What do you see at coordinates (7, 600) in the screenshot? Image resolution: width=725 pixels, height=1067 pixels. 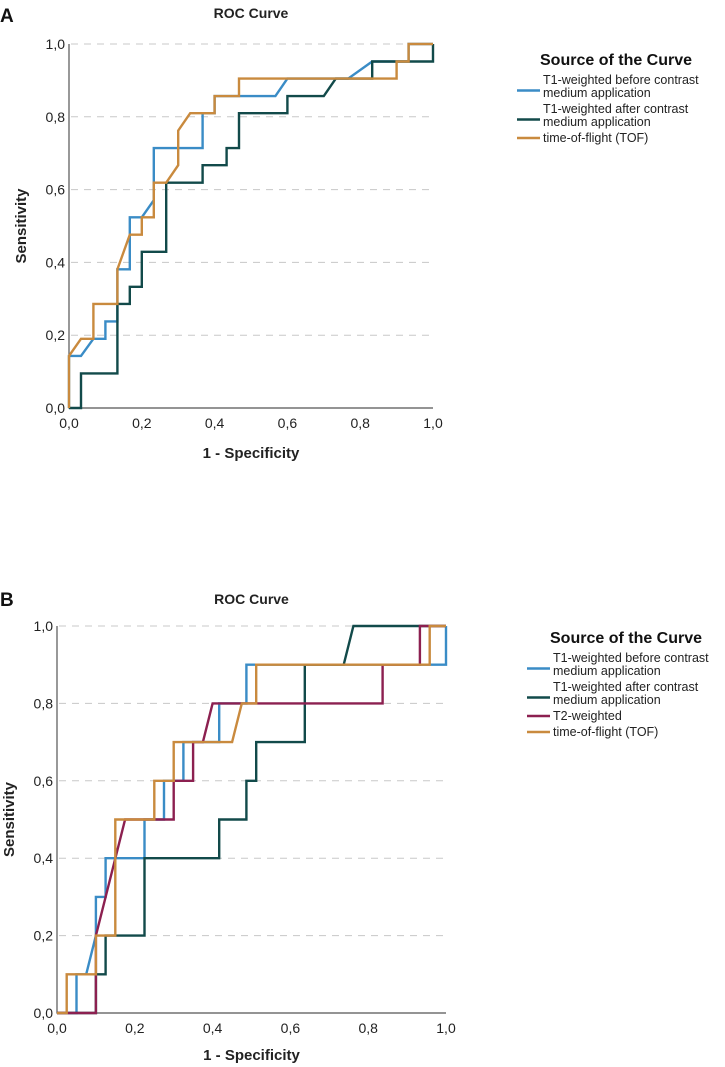 I see `panel-letter-b: B` at bounding box center [7, 600].